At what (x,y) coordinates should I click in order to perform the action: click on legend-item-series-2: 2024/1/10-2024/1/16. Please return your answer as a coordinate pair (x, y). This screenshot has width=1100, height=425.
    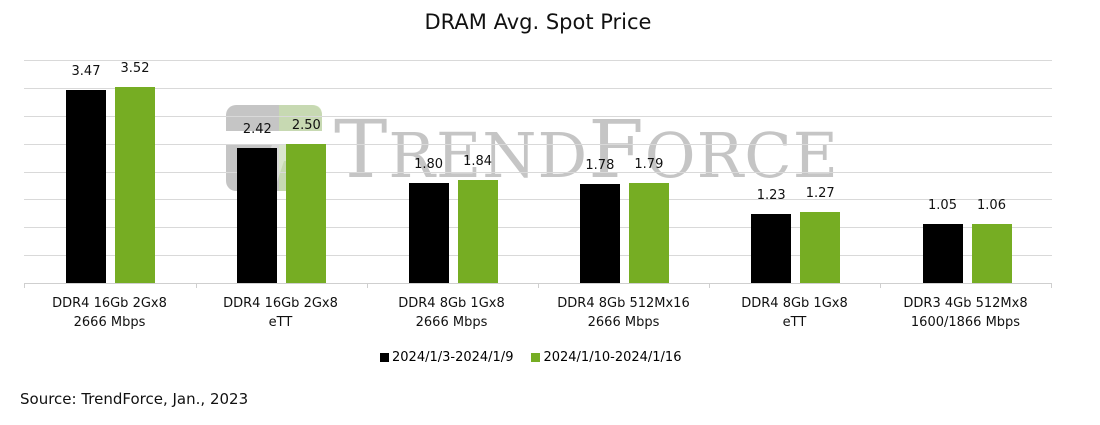
    Looking at the image, I should click on (606, 357).